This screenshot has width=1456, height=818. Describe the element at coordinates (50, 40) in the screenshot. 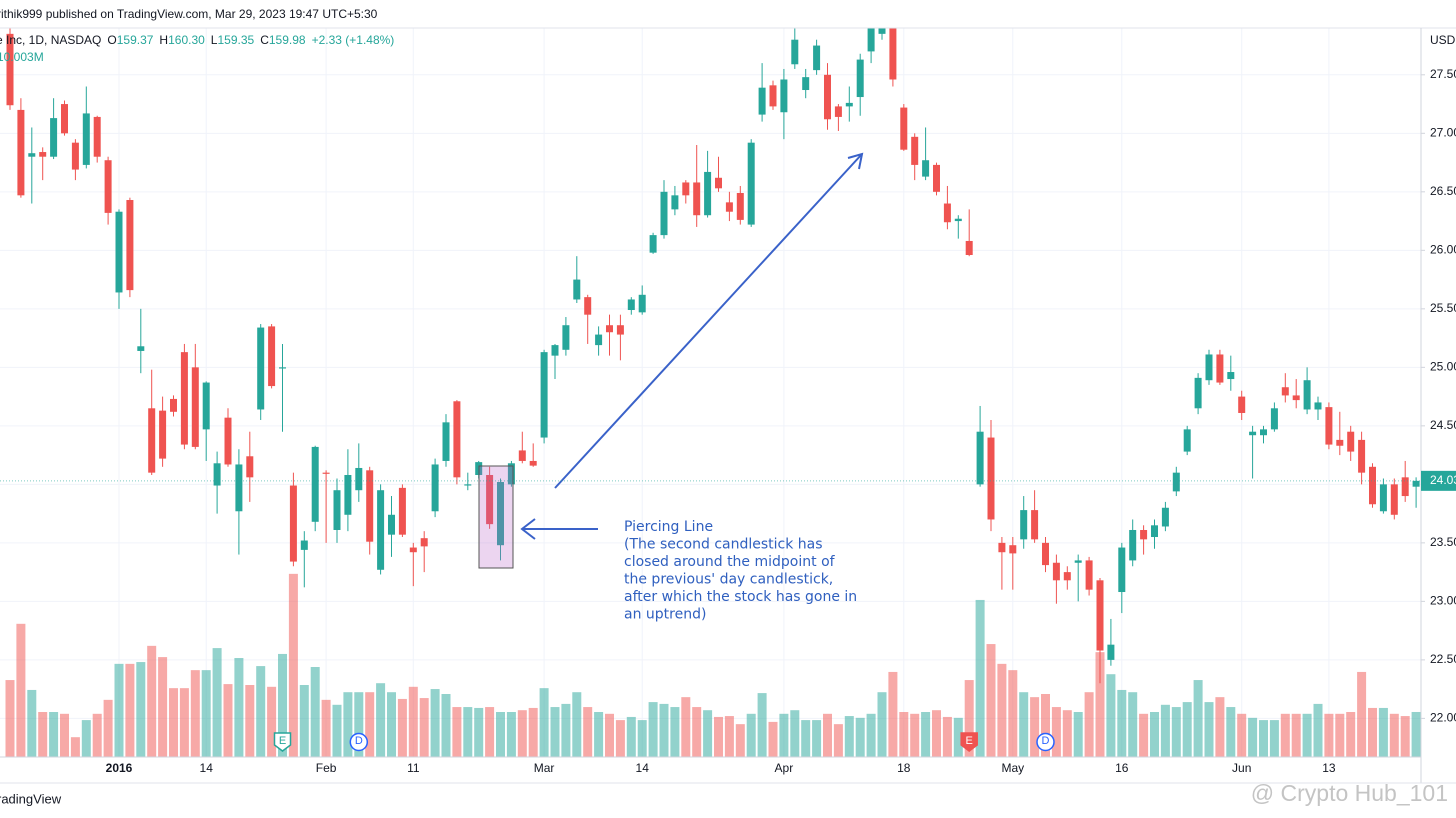

I see `symbol: e Inc, 1D, NASDAQ` at that location.